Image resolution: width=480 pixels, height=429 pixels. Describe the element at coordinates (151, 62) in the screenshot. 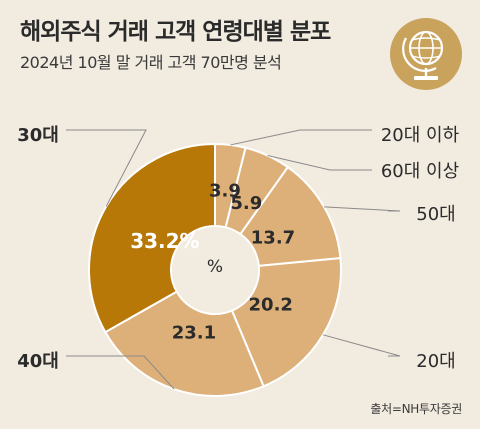

I see `chart-subtitle: 2024년 10월 말 거래 고객 70만명 분석` at that location.